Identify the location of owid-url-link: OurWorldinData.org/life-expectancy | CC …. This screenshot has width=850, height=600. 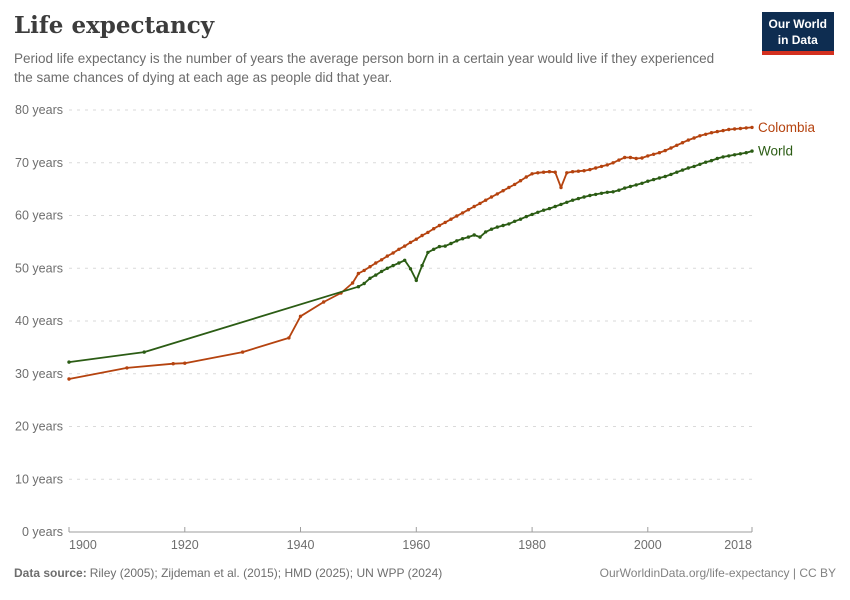
(717, 573).